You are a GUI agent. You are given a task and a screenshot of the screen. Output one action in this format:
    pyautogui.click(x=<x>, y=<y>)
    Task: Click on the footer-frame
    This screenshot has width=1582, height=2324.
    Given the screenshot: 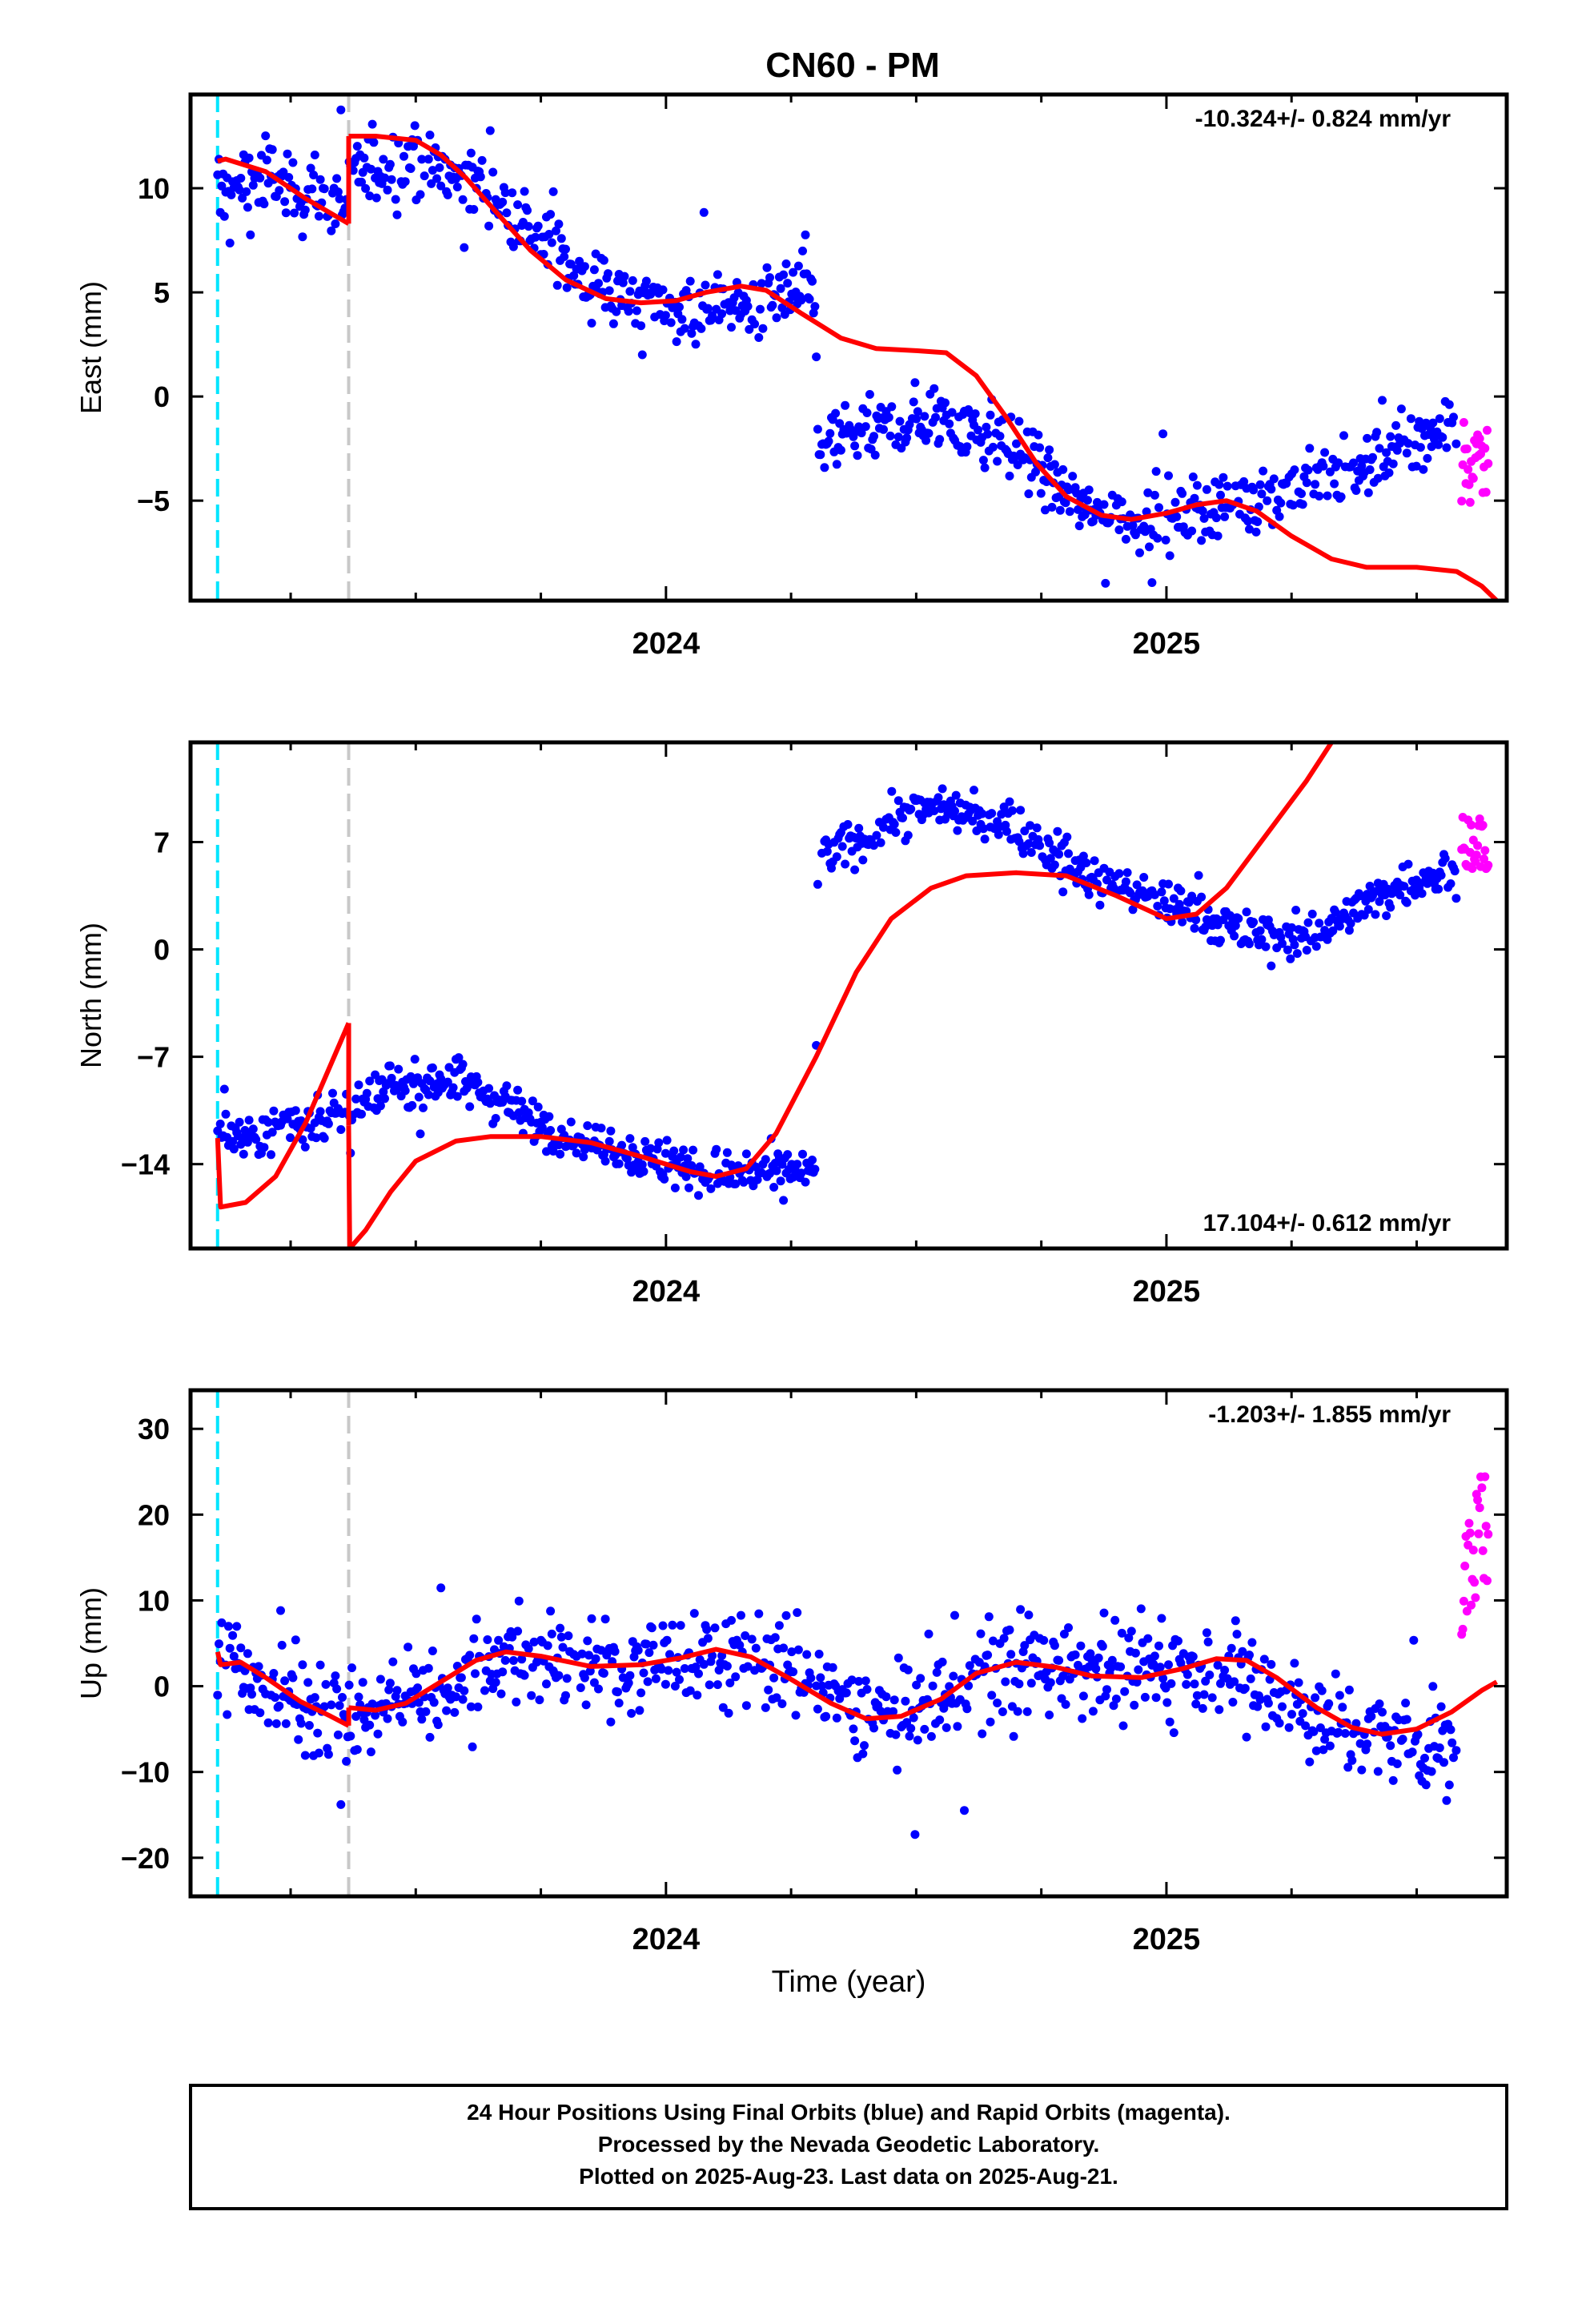 What is the action you would take?
    pyautogui.click(x=848, y=2147)
    